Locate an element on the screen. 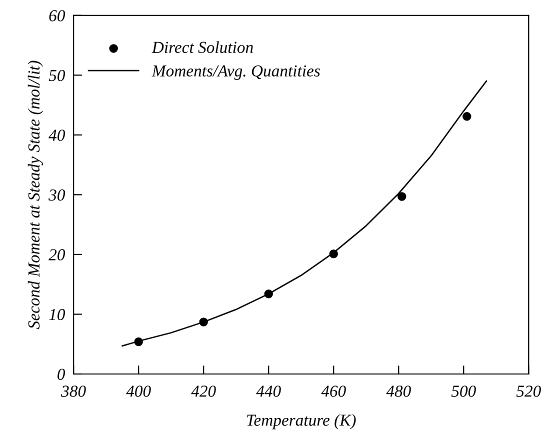  x-tick-label: 500 is located at coordinates (463, 391).